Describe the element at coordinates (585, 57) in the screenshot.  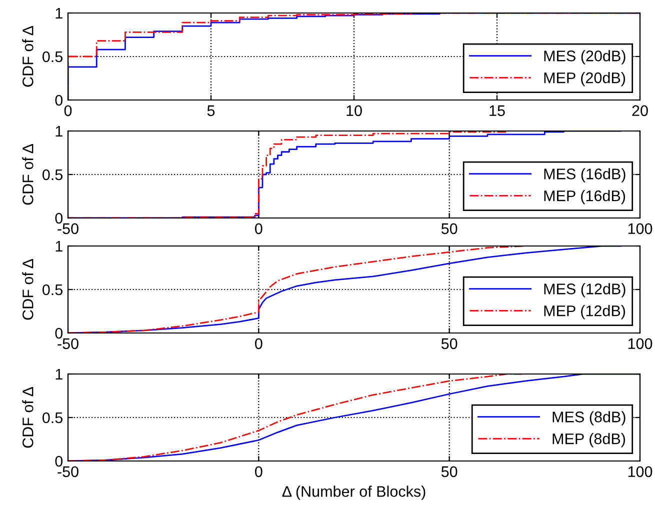
I see `legend-label: MES (20dB)` at that location.